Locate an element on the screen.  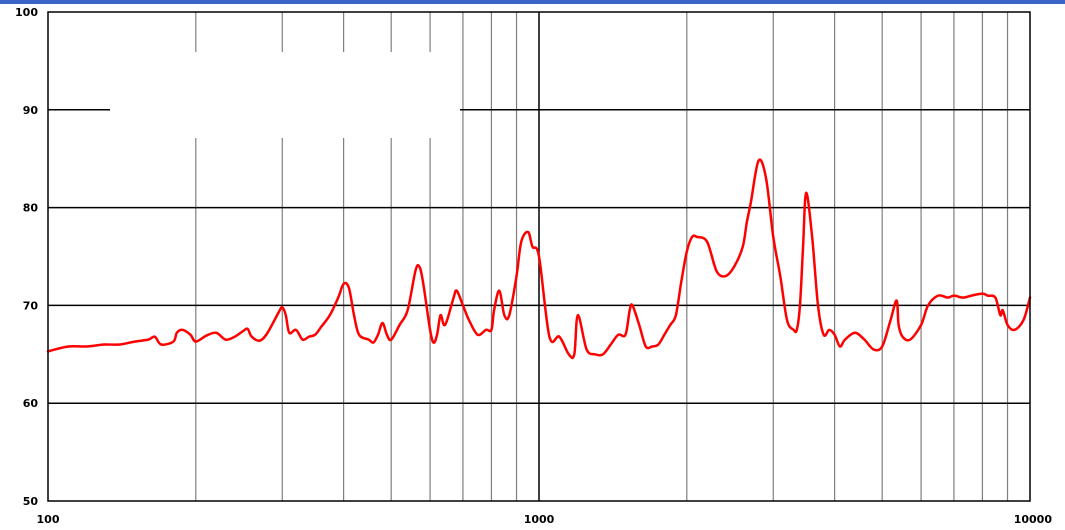
x-tick-label: 10000 is located at coordinates (1033, 519).